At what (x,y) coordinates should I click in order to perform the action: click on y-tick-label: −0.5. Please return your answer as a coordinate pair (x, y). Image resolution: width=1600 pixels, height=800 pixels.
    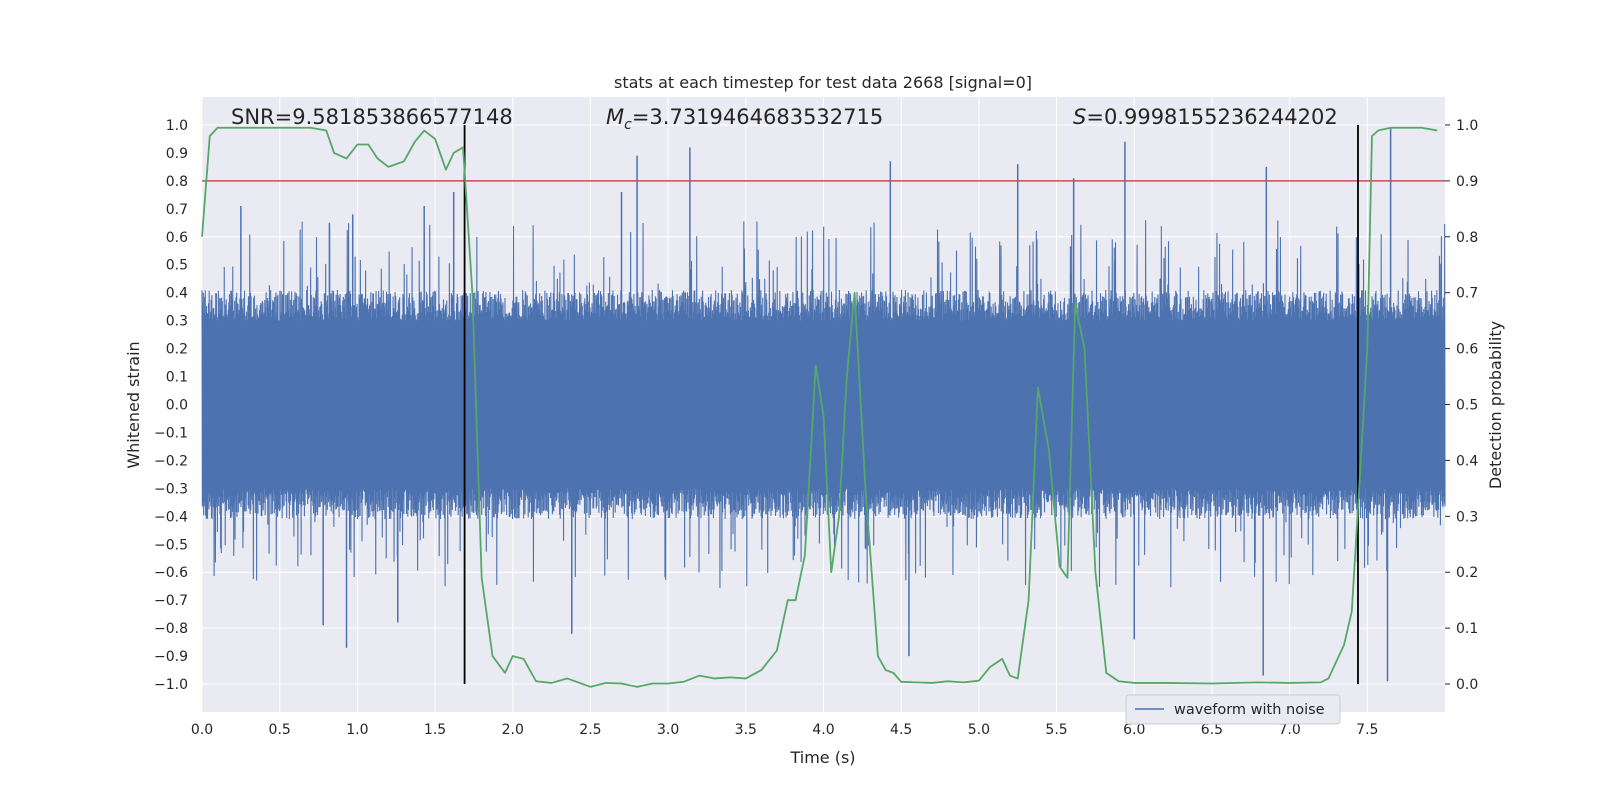
    Looking at the image, I should click on (171, 545).